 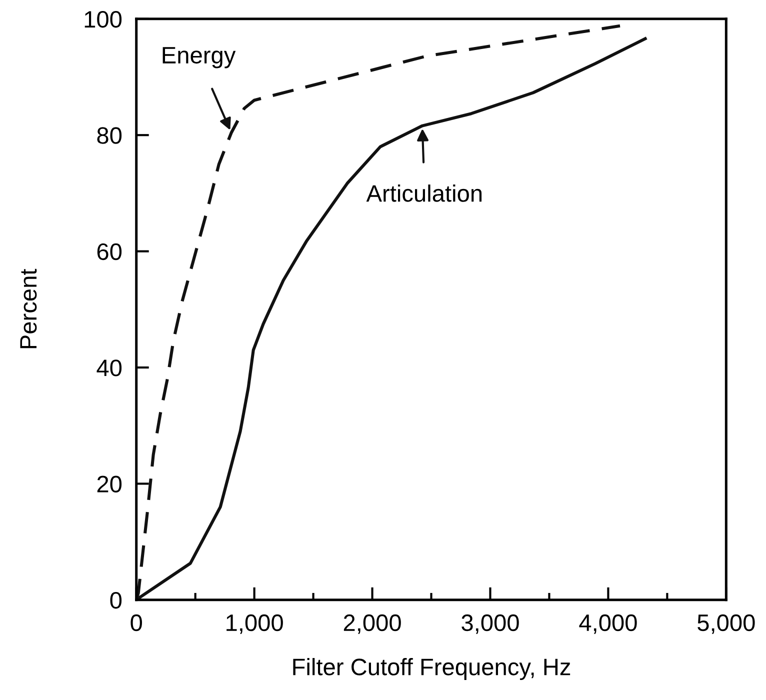 What do you see at coordinates (116, 600) in the screenshot?
I see `y-tick-label: 0` at bounding box center [116, 600].